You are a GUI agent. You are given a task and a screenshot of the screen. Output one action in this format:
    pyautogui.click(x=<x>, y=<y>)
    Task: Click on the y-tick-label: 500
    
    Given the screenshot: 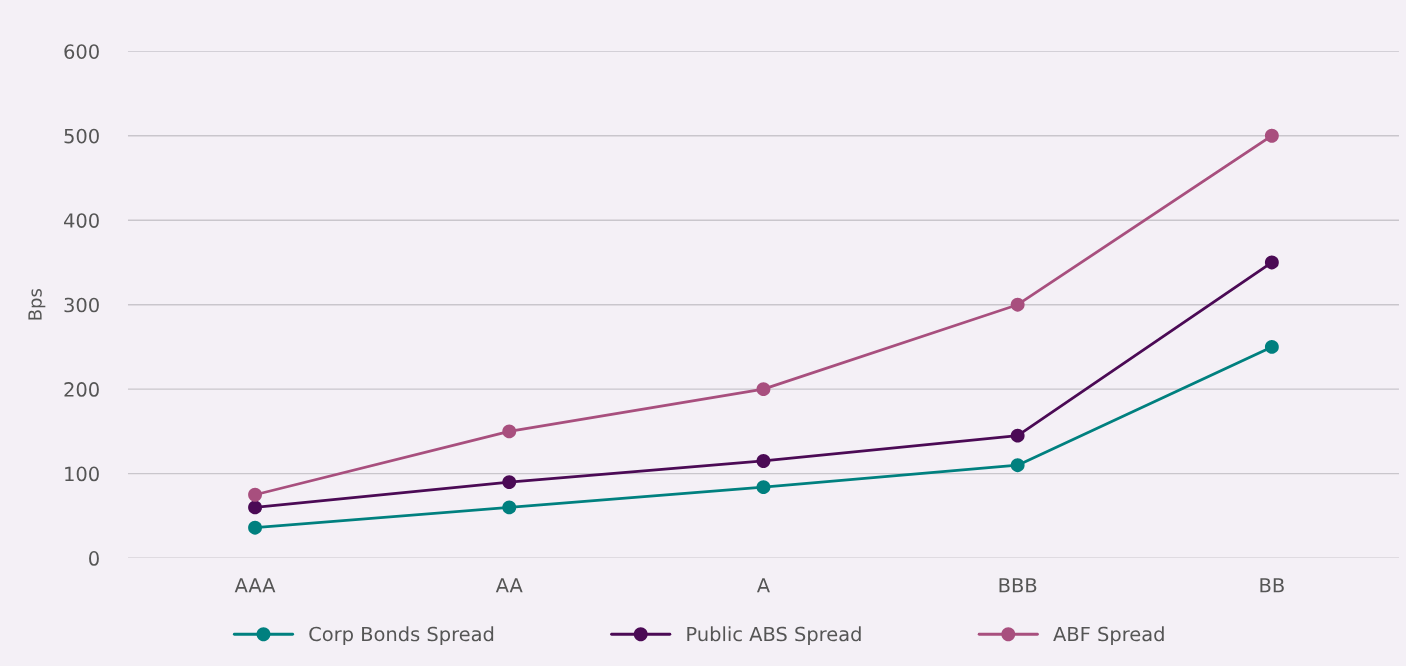 What is the action you would take?
    pyautogui.click(x=81, y=136)
    